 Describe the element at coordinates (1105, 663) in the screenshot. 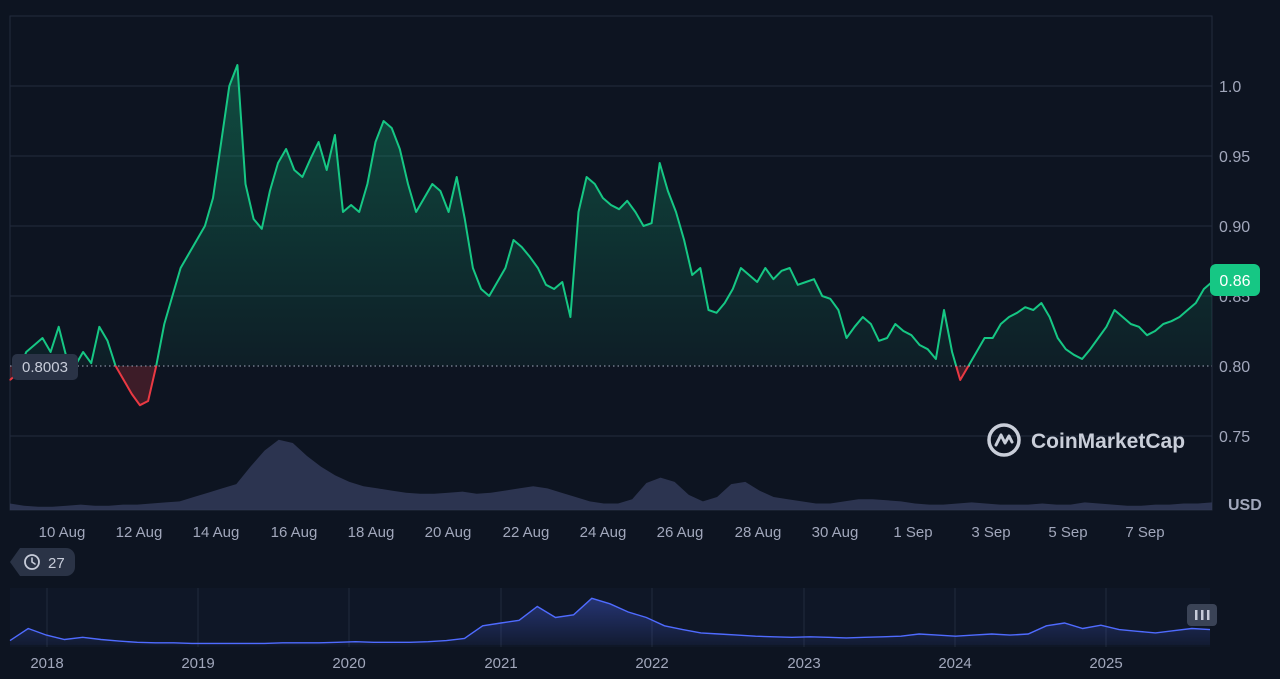

I see `navigator-tick-label: 2025` at that location.